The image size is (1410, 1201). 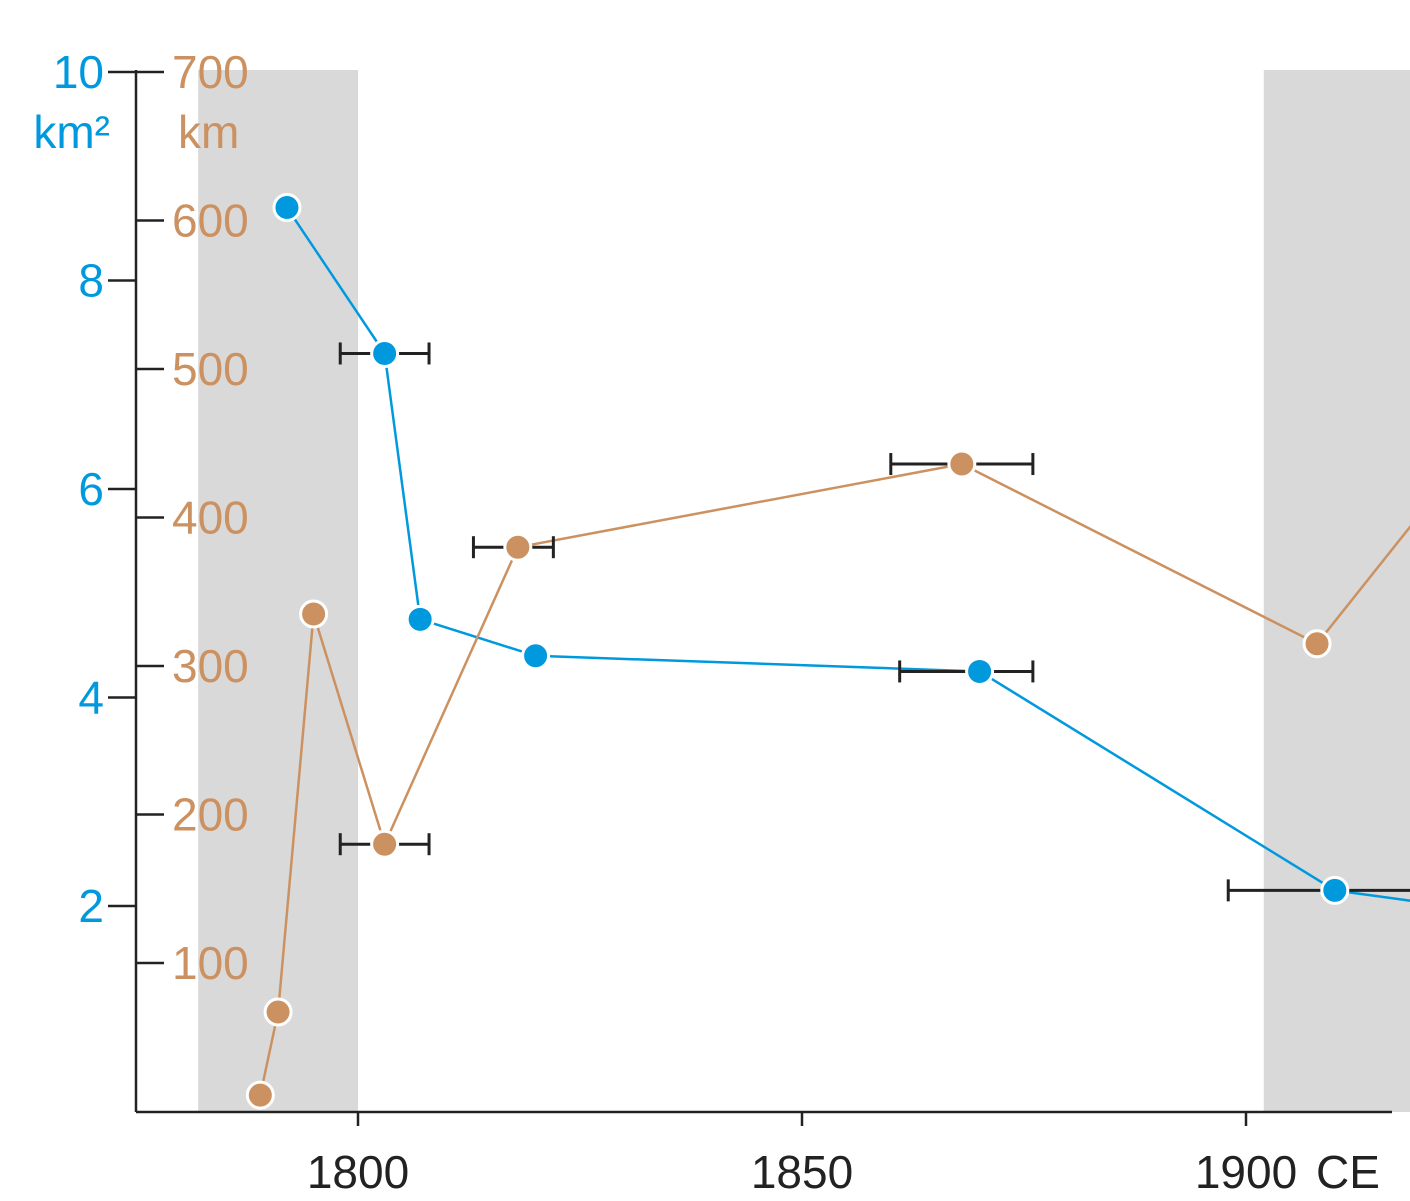 What do you see at coordinates (78, 72) in the screenshot?
I see `left-tick-label: 10` at bounding box center [78, 72].